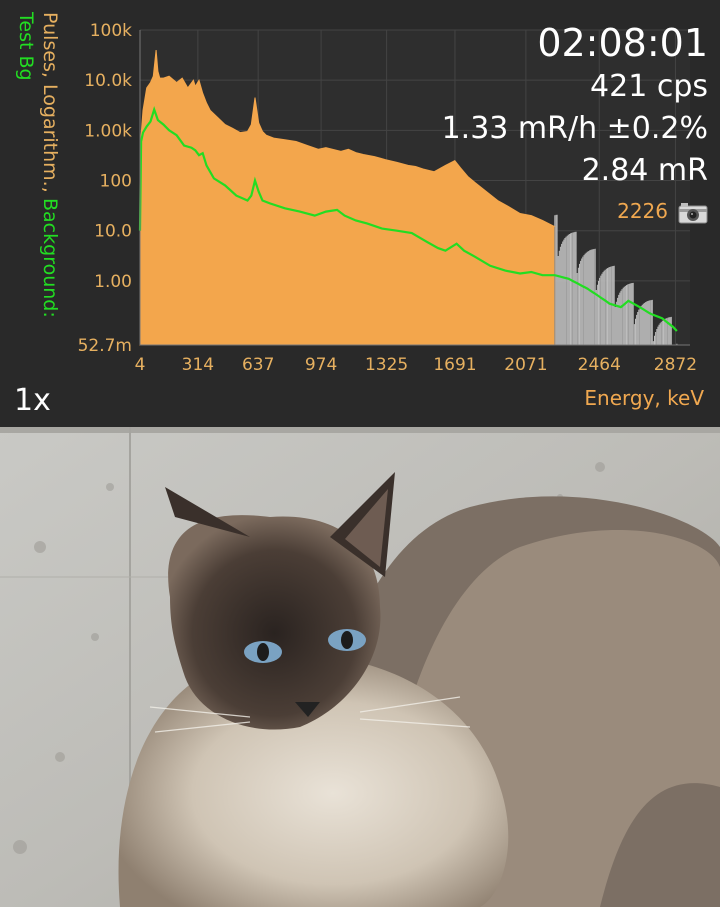 The height and width of the screenshot is (907, 720). What do you see at coordinates (644, 398) in the screenshot?
I see `x-axis-title: Energy, keV` at bounding box center [644, 398].